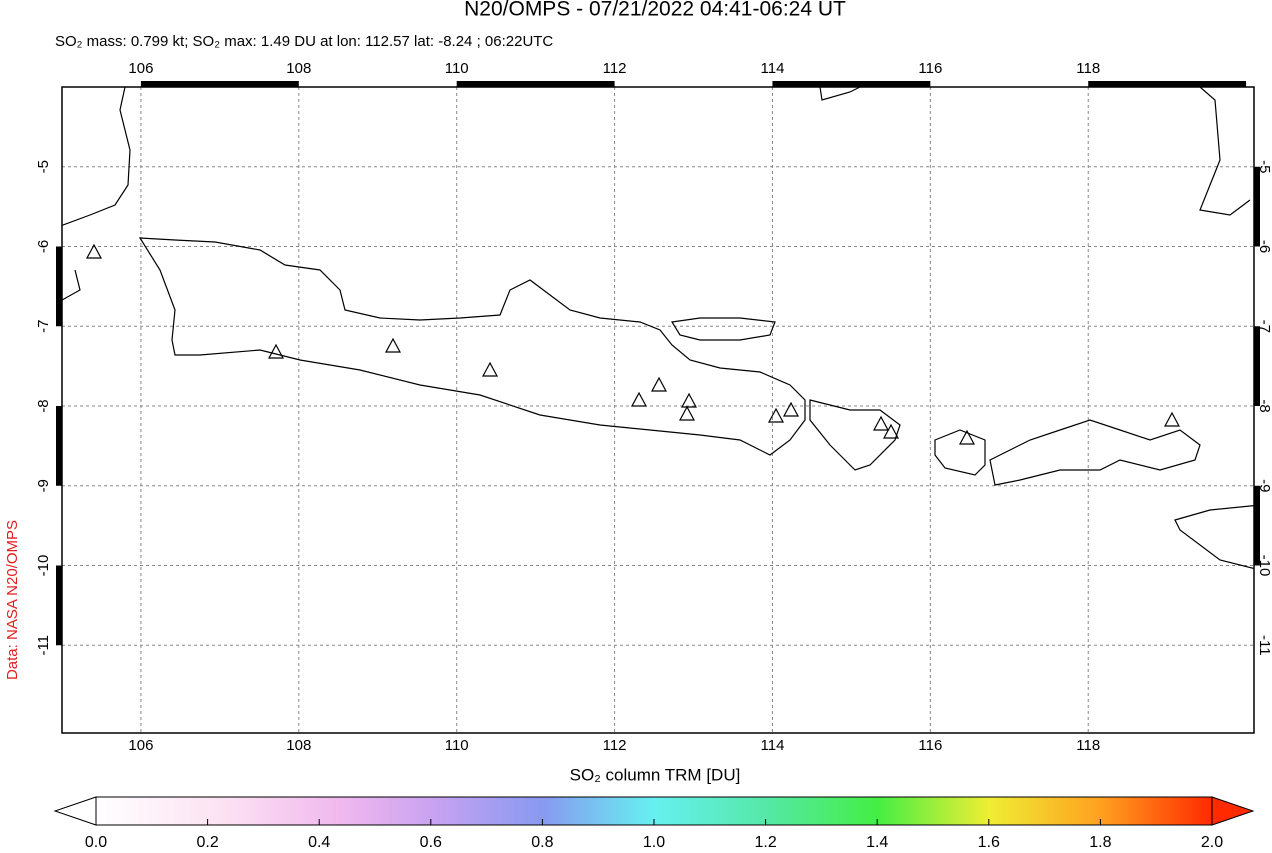 The height and width of the screenshot is (853, 1272). Describe the element at coordinates (1264, 405) in the screenshot. I see `y-tick-label-right: -8` at that location.